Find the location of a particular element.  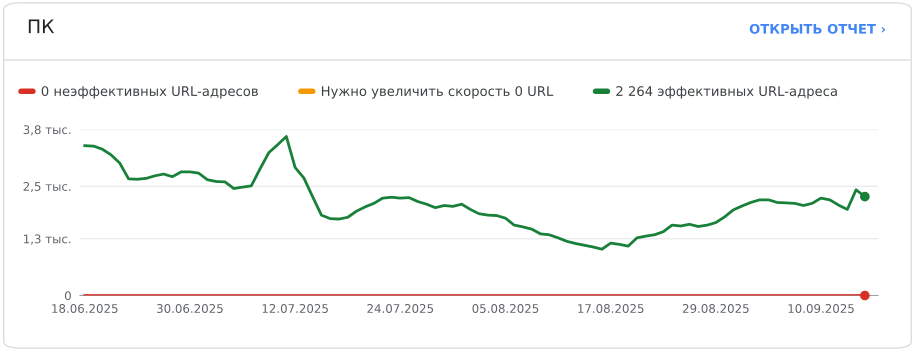

x-tick-label: 29.08.2025 is located at coordinates (715, 308).